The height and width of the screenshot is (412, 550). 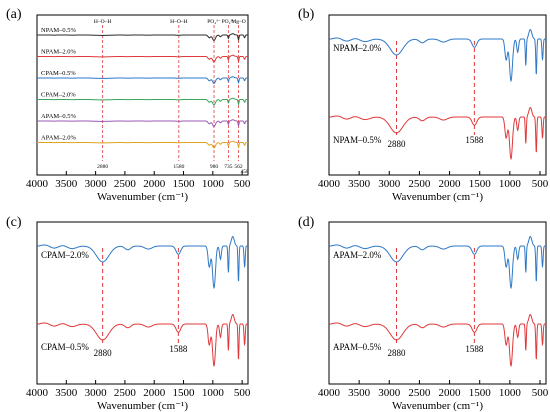 What do you see at coordinates (228, 167) in the screenshot?
I see `wavenumber-label: 735` at bounding box center [228, 167].